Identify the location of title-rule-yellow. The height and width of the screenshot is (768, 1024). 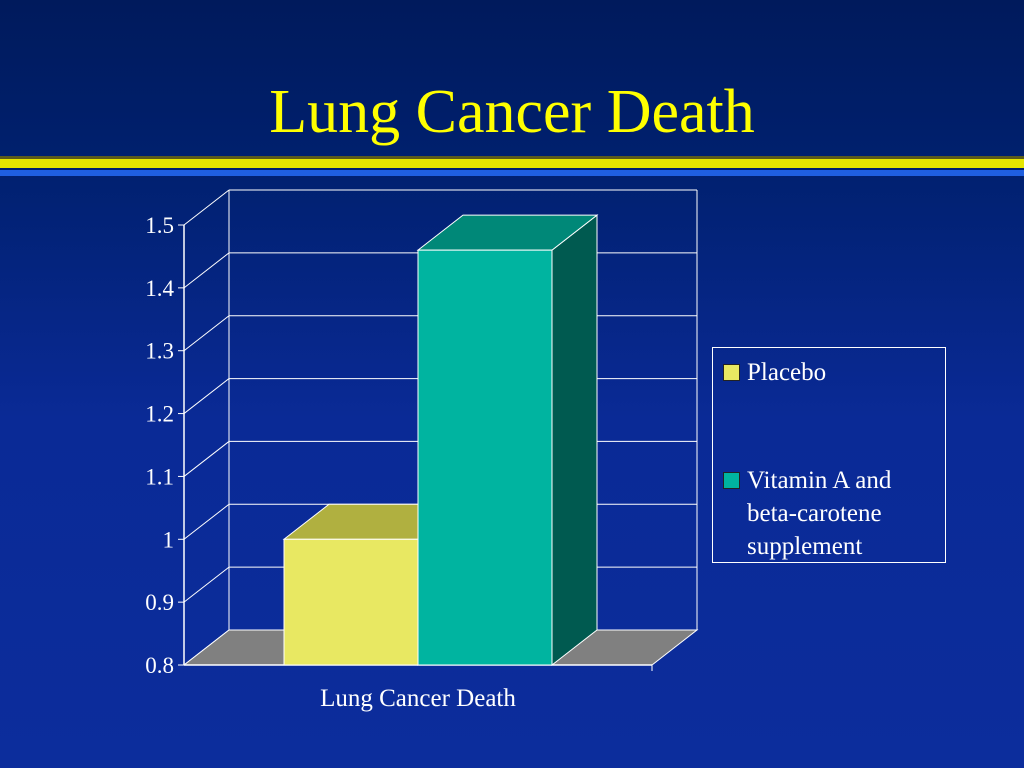
(512, 163).